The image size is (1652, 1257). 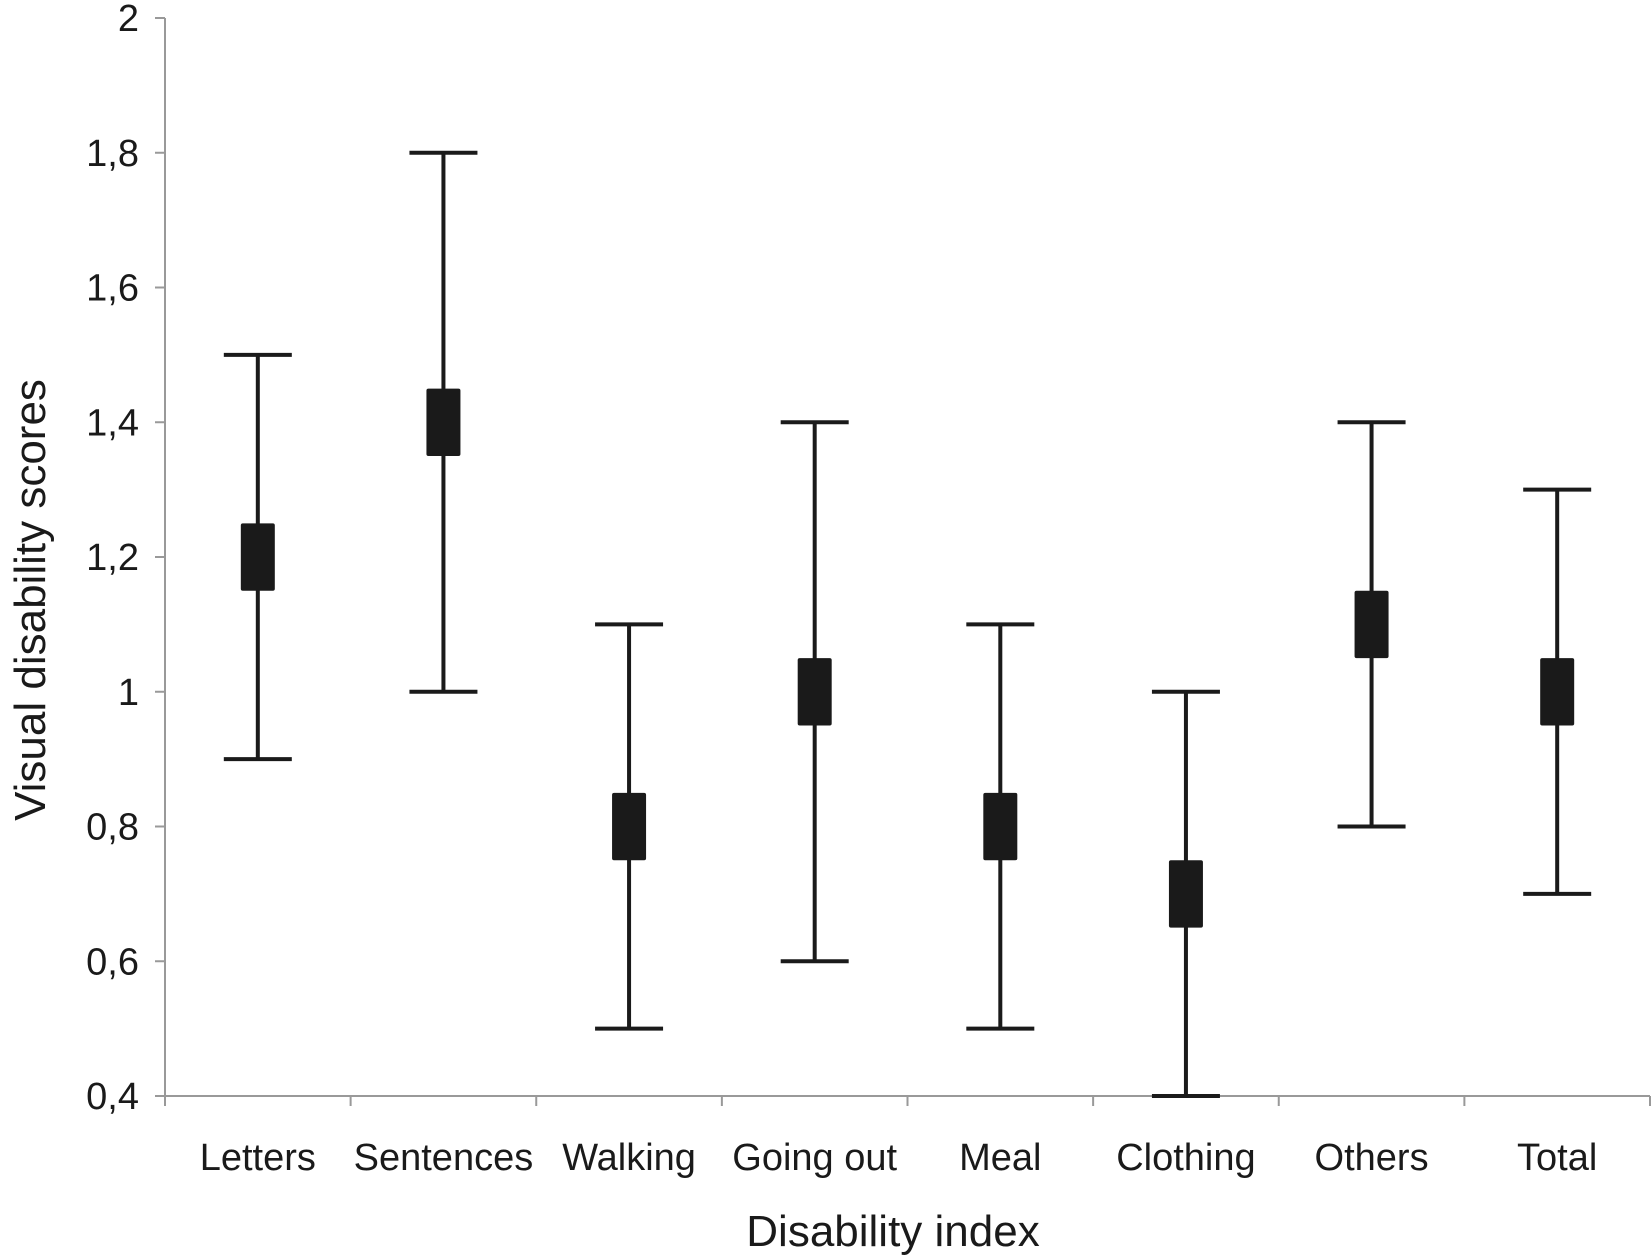 I want to click on x-tick-label: Sentences, so click(x=444, y=1158).